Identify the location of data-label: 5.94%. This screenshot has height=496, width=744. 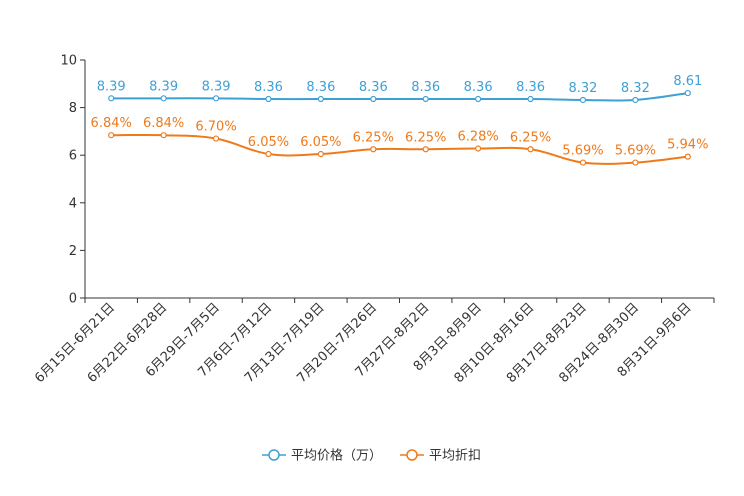
(687, 145).